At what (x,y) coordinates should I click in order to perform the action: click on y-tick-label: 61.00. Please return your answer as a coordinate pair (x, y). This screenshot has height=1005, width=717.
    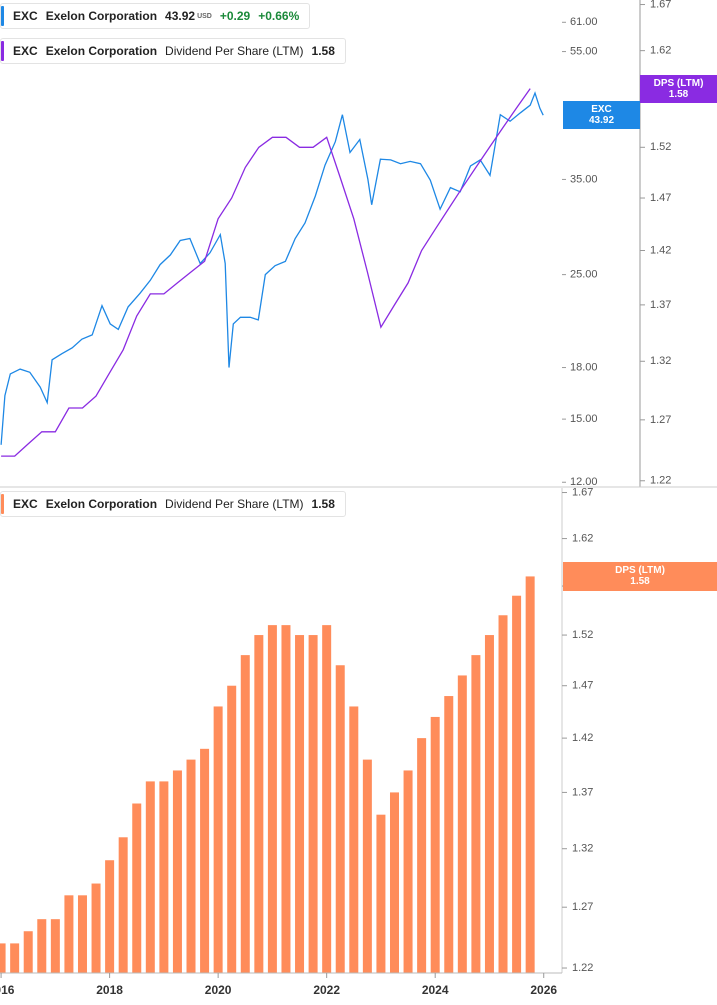
    Looking at the image, I should click on (584, 22).